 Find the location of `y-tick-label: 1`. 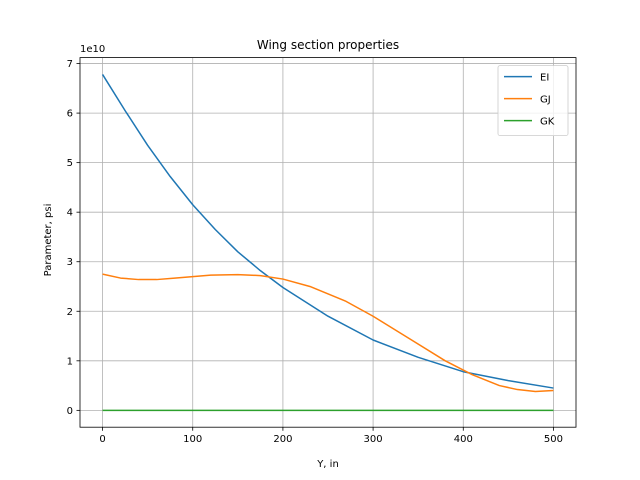

y-tick-label: 1 is located at coordinates (70, 361).